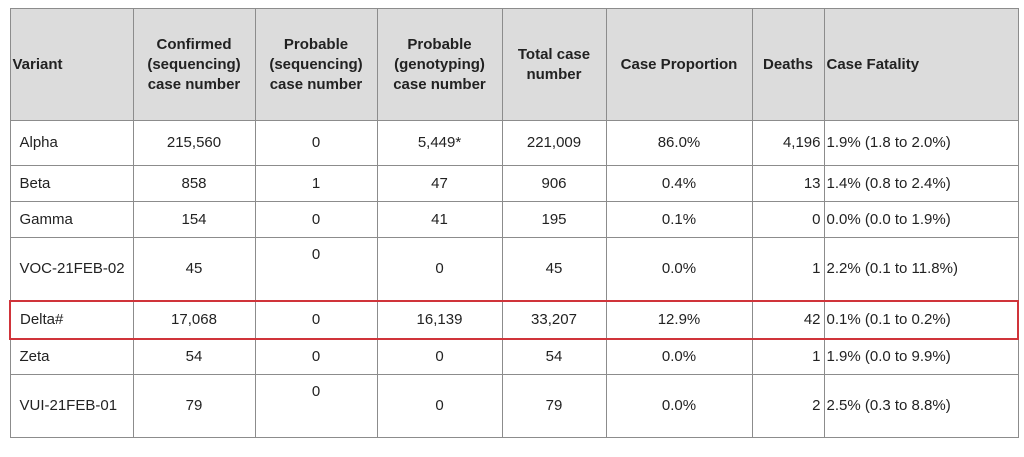  Describe the element at coordinates (554, 143) in the screenshot. I see `cell-total: 221,009` at that location.